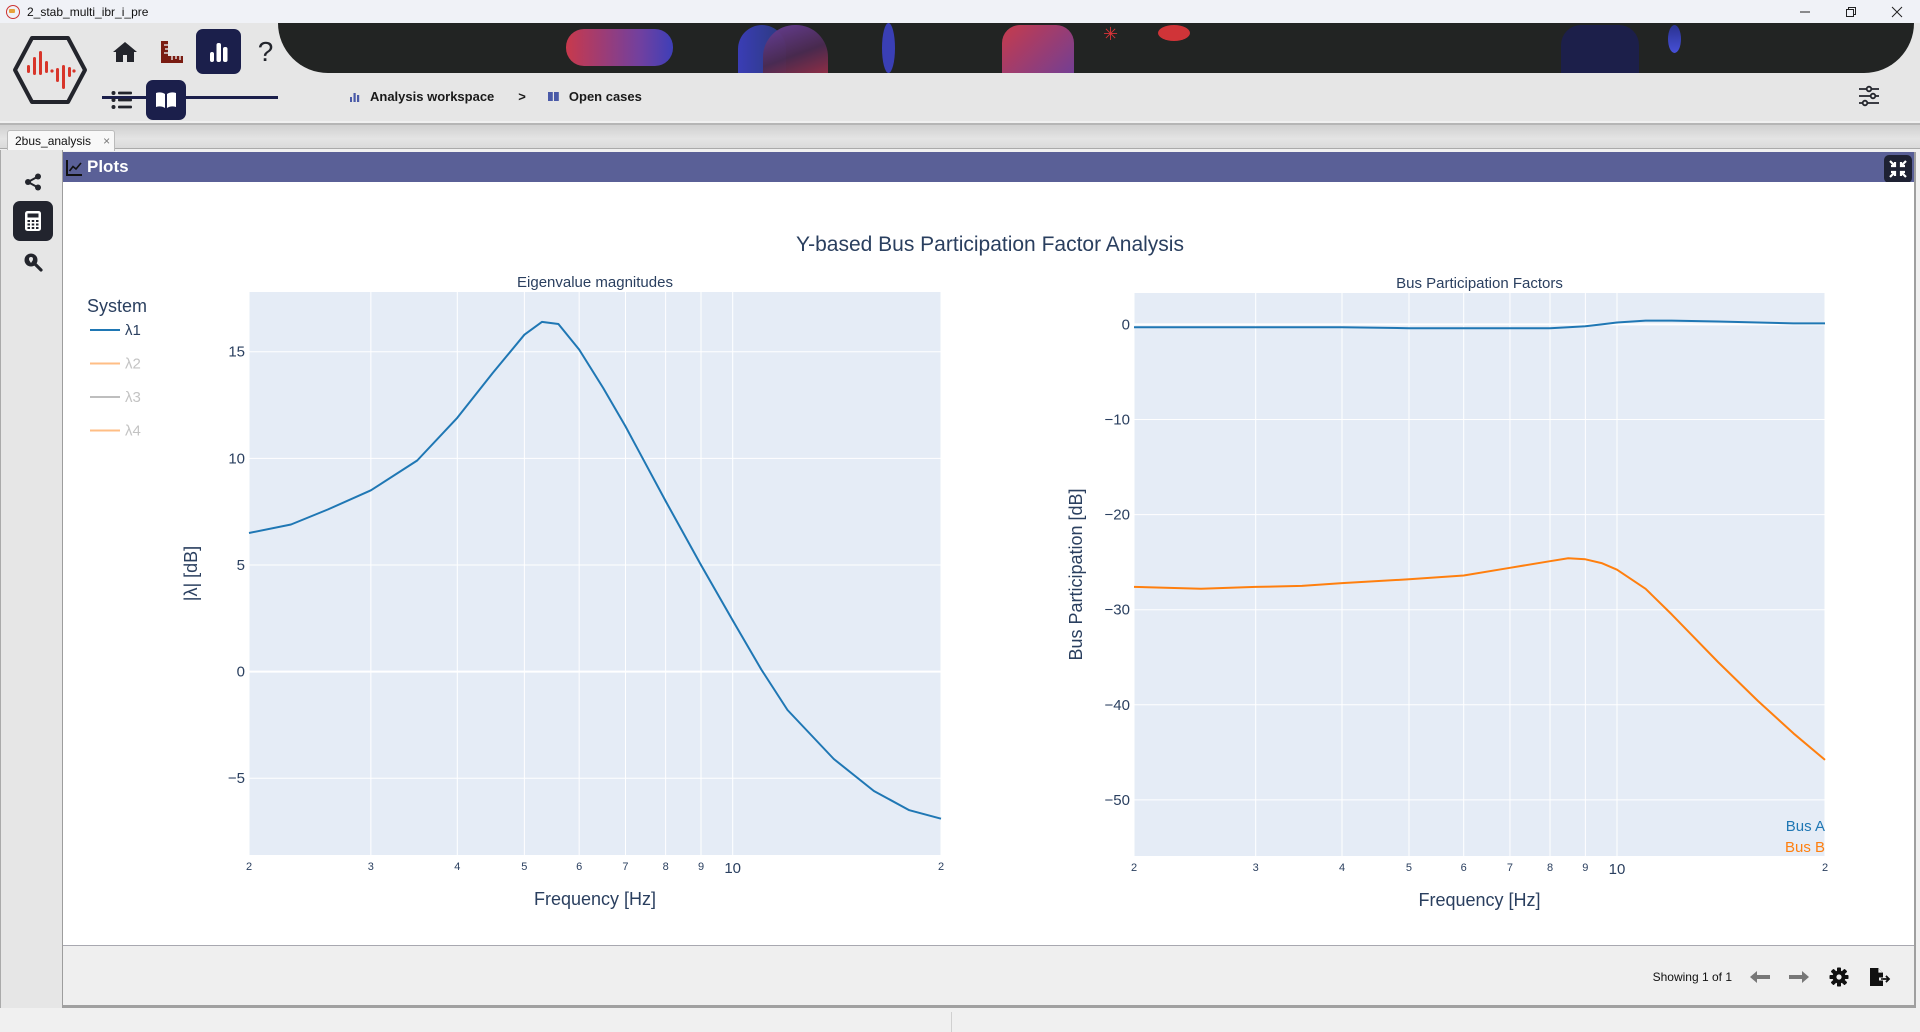  What do you see at coordinates (190, 97) in the screenshot?
I see `nav-divider` at bounding box center [190, 97].